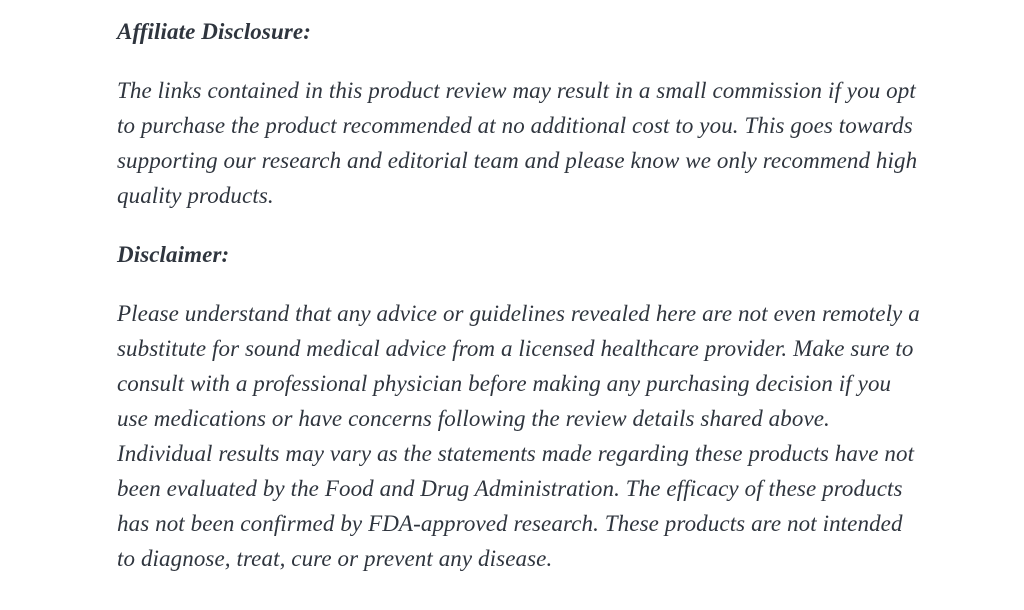  I want to click on affiliate-disclosure-heading: Affiliate Disclosure:, so click(214, 31).